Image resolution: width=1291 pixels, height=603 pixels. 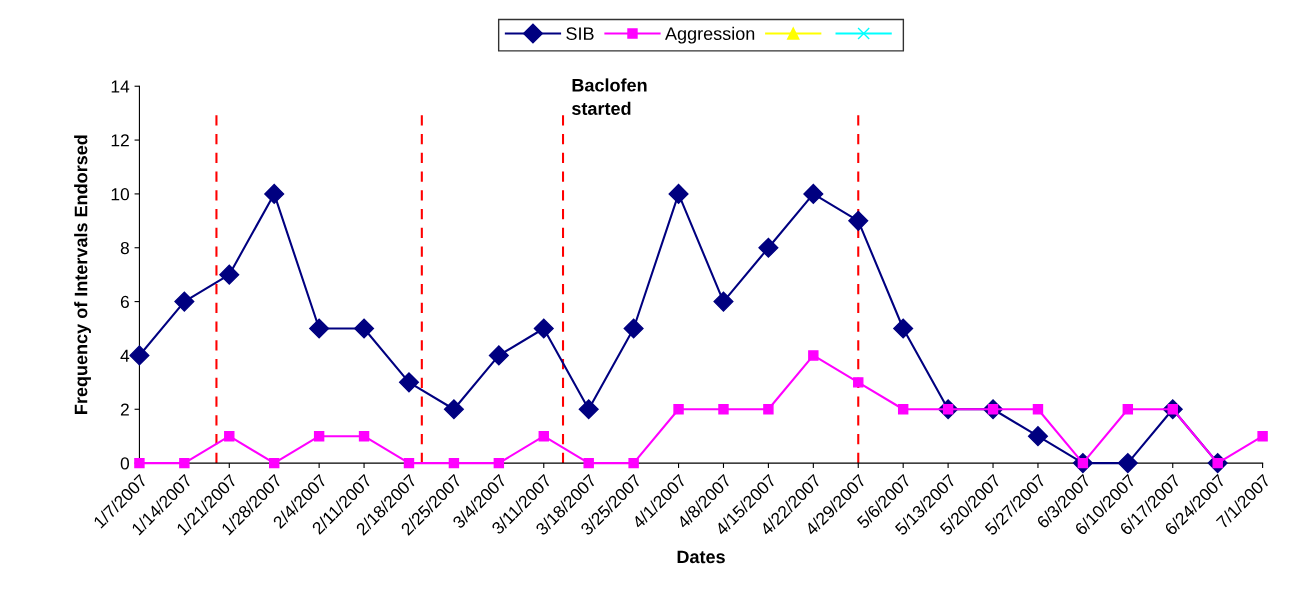 What do you see at coordinates (580, 34) in the screenshot?
I see `legend-label: SIB` at bounding box center [580, 34].